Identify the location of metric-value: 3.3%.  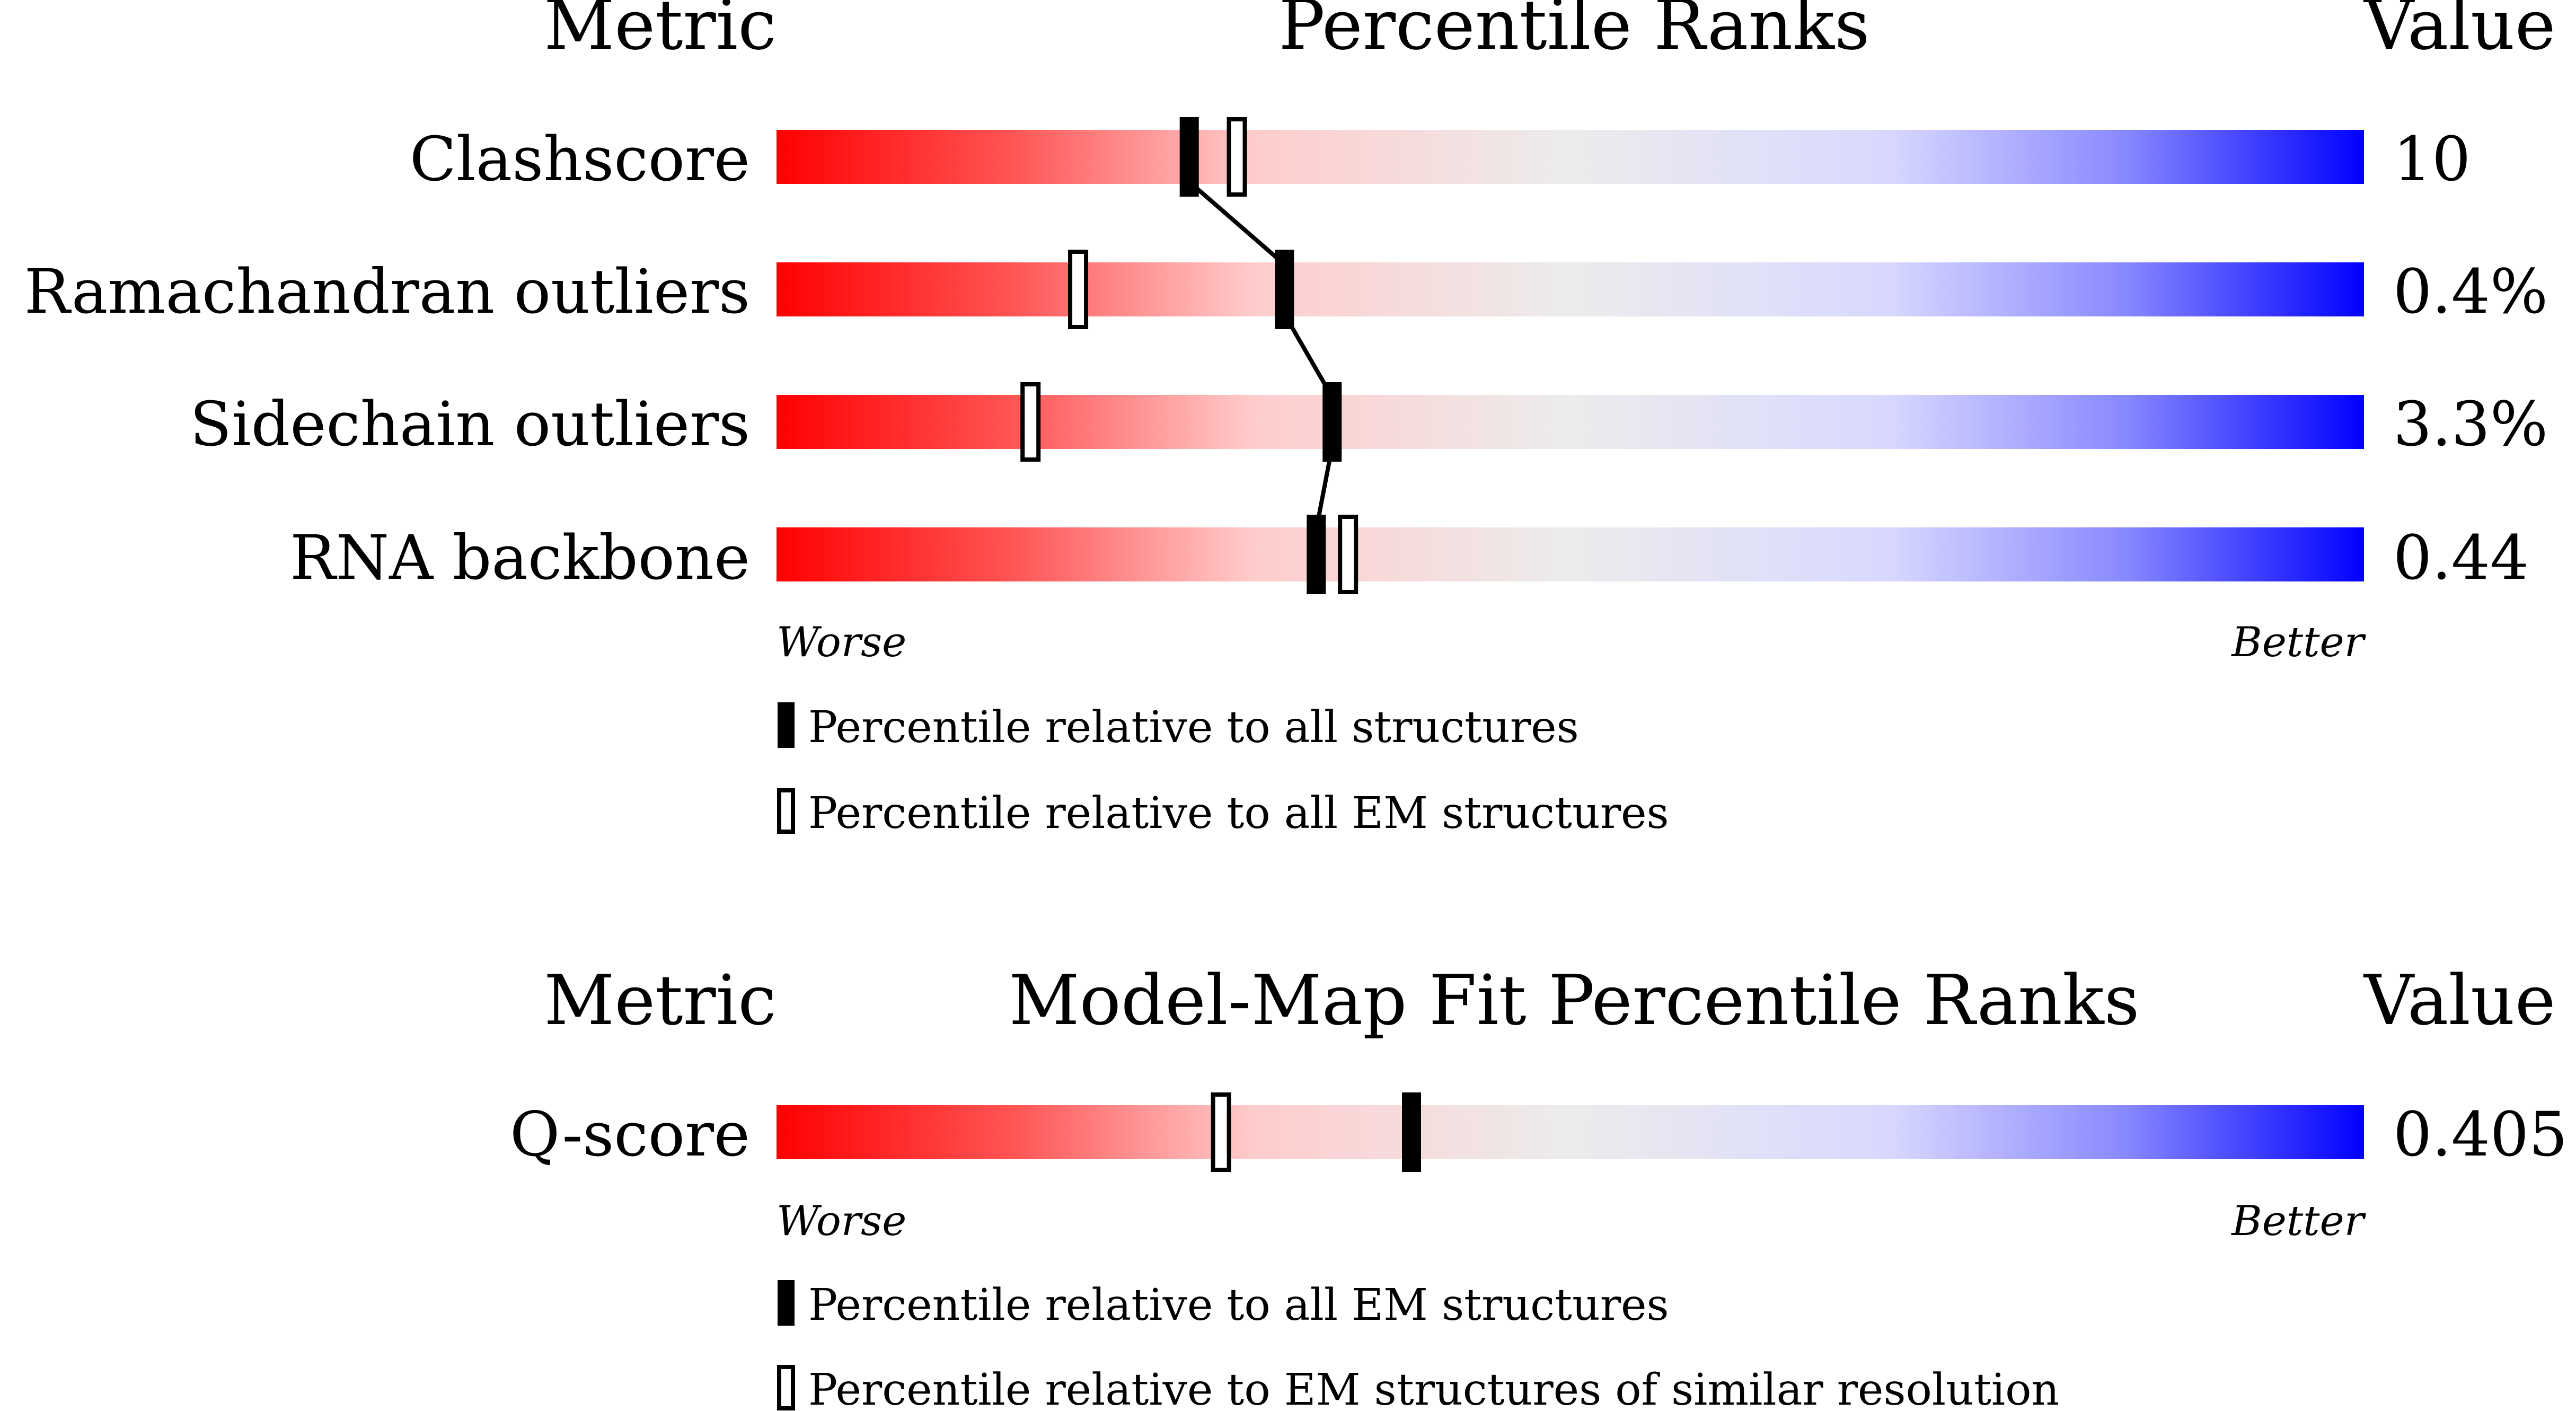
(2470, 424).